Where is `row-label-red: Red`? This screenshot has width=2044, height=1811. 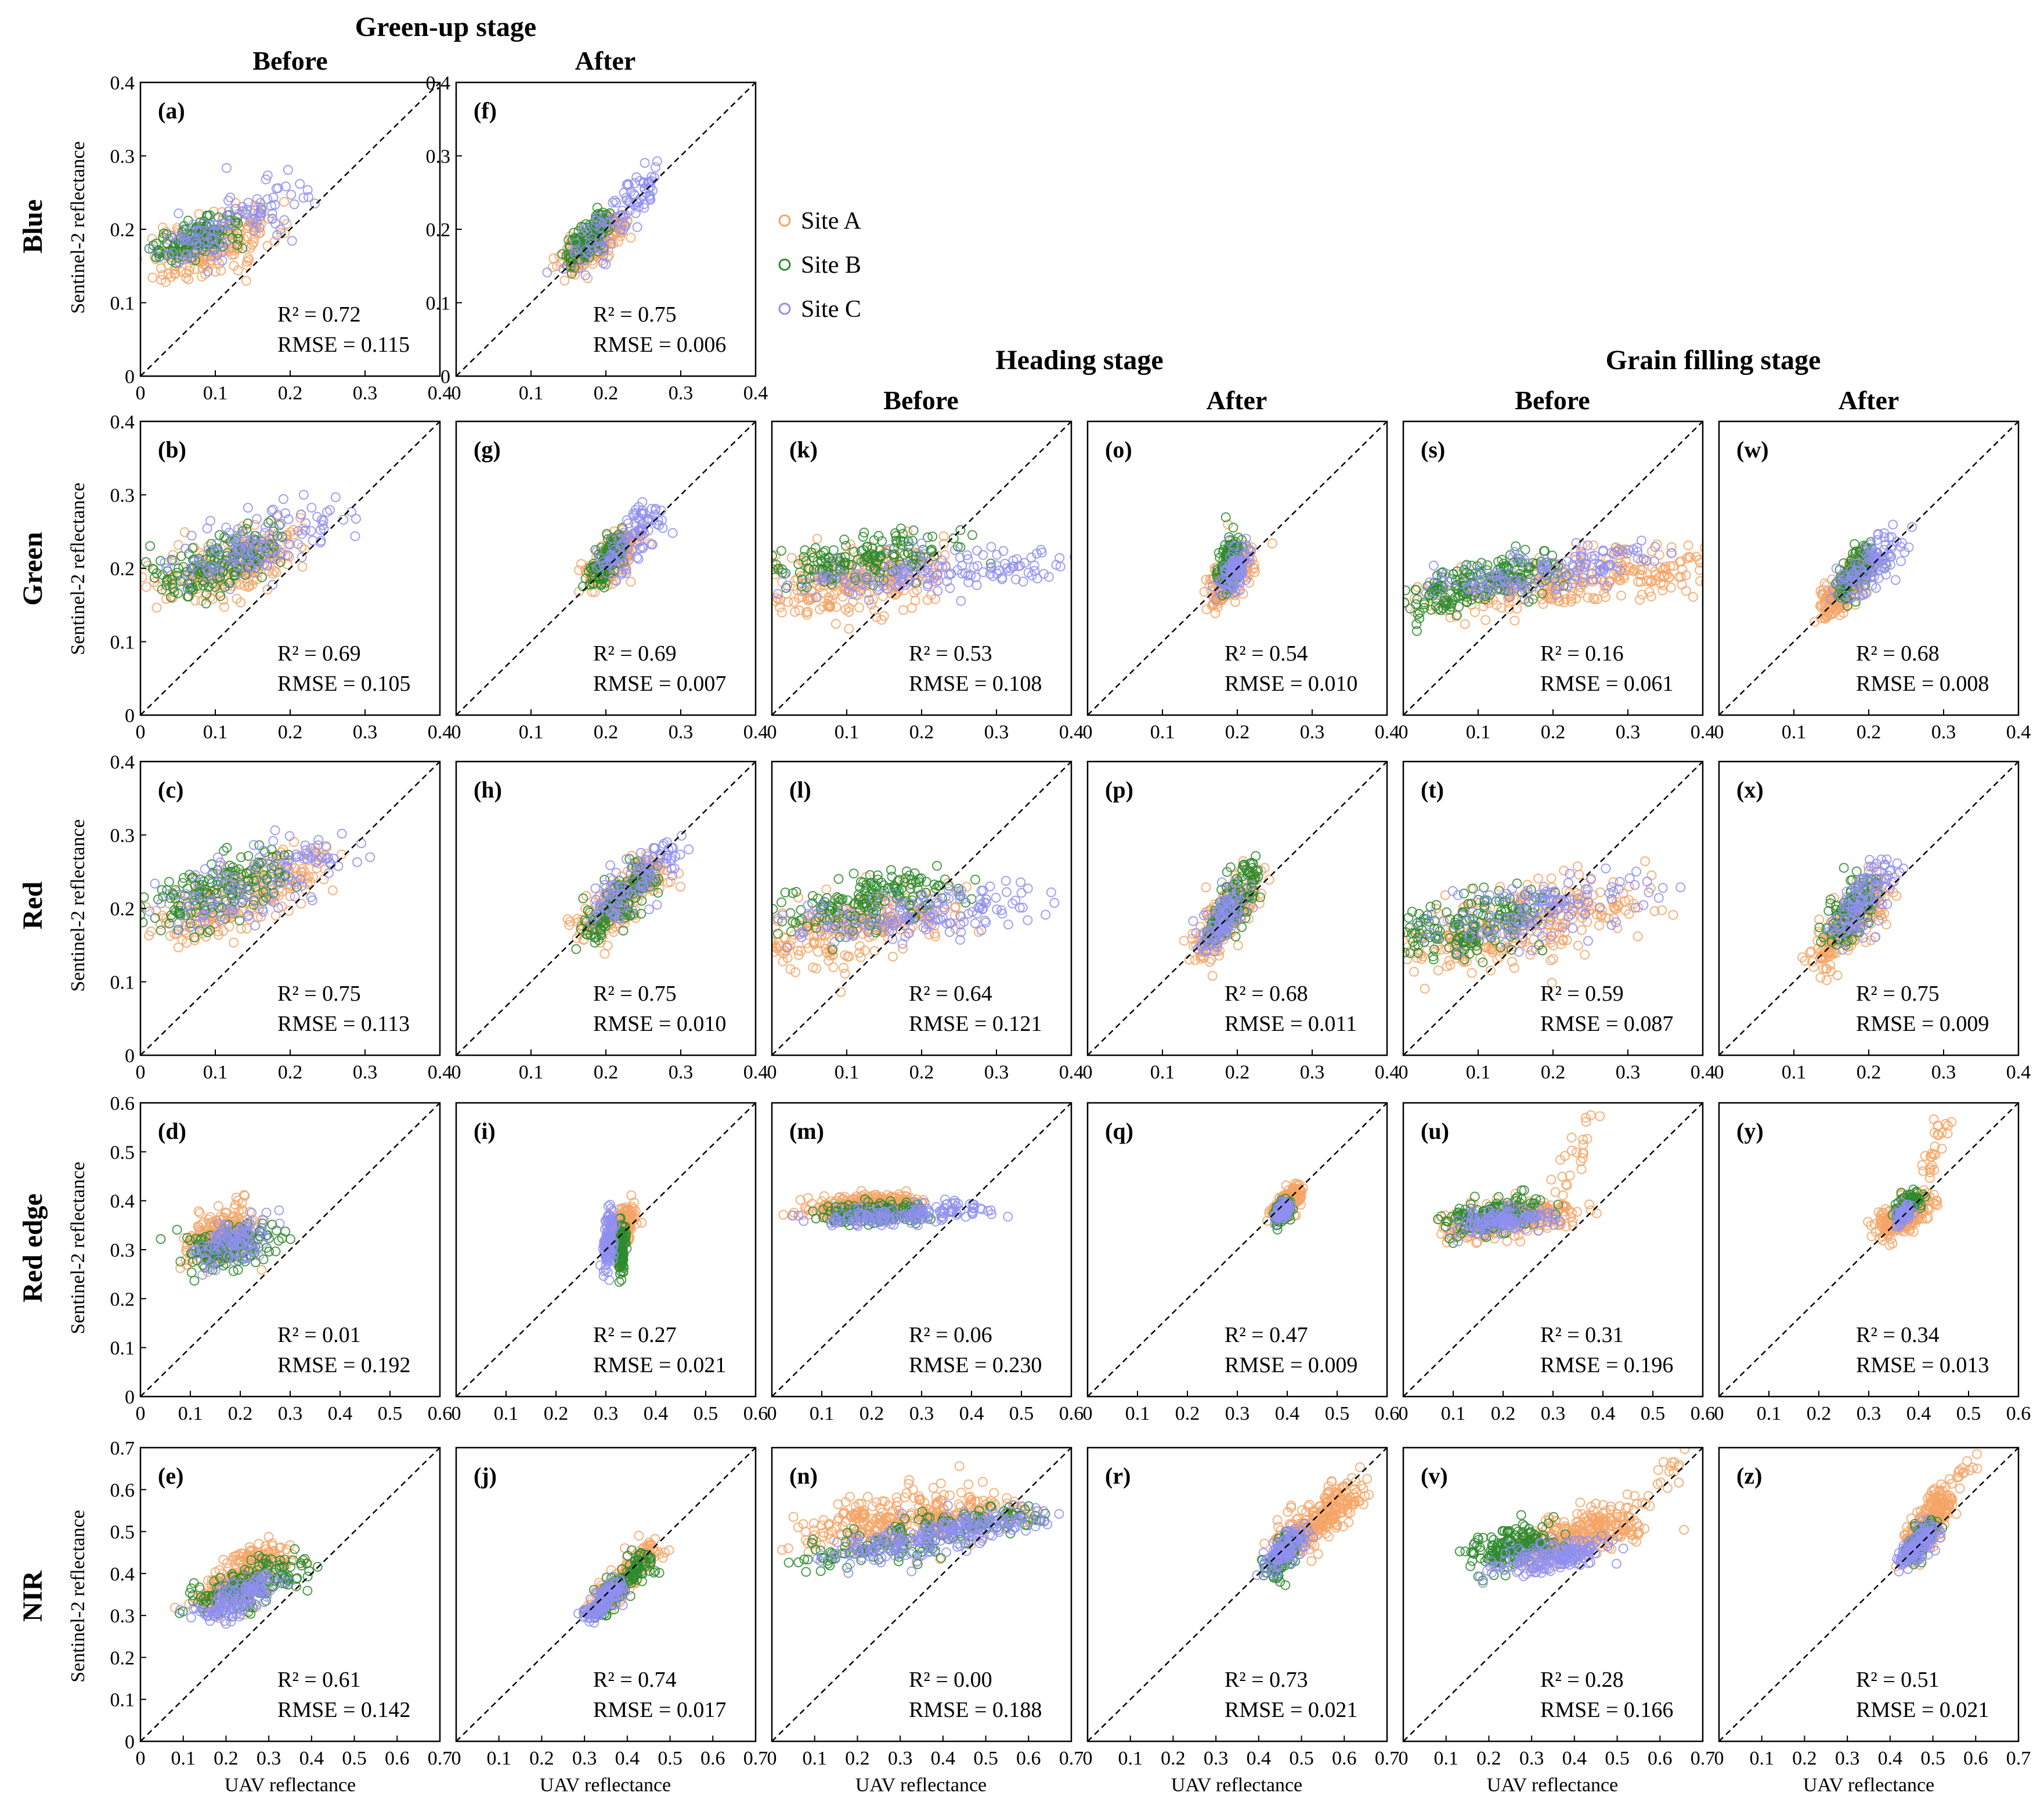 row-label-red: Red is located at coordinates (32, 905).